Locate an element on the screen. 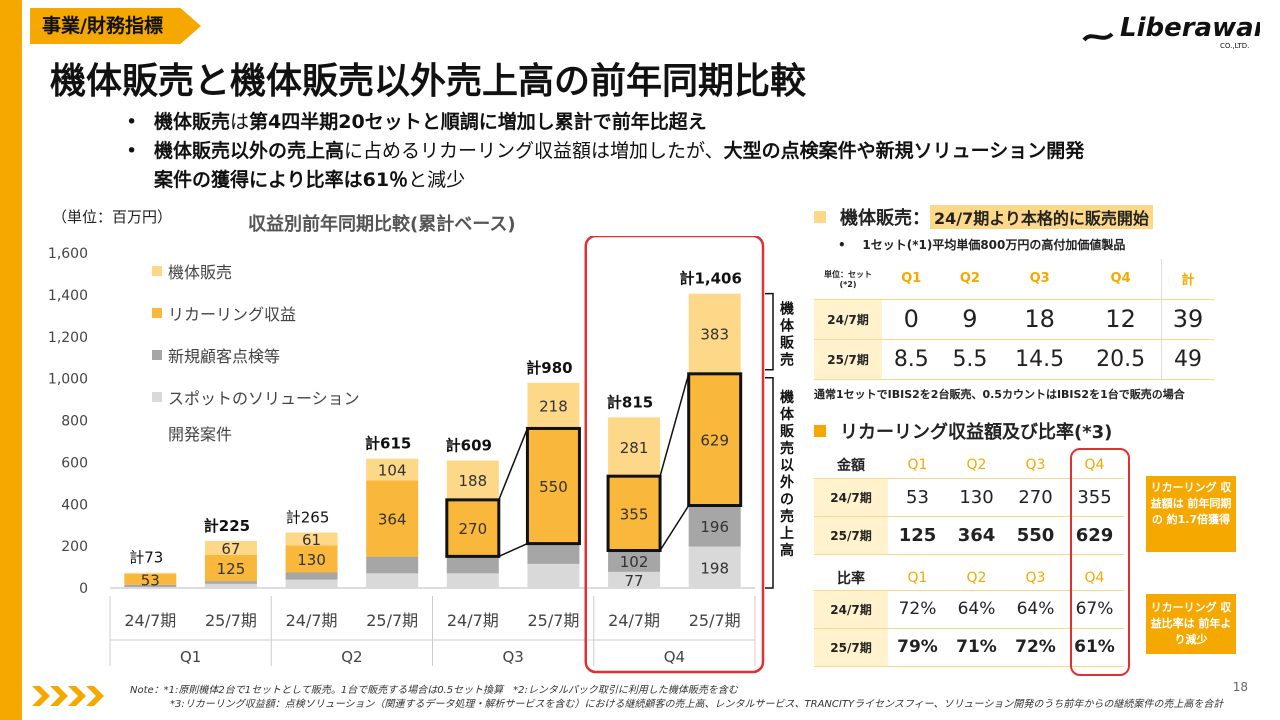 The height and width of the screenshot is (720, 1280). hardware-unit: 単位：セット (*2) is located at coordinates (848, 279).